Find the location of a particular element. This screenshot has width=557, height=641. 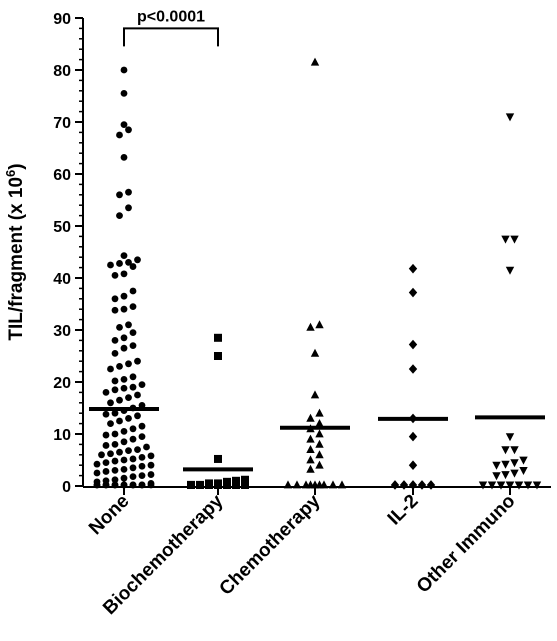

y-tick-label: 50 is located at coordinates (62, 227).